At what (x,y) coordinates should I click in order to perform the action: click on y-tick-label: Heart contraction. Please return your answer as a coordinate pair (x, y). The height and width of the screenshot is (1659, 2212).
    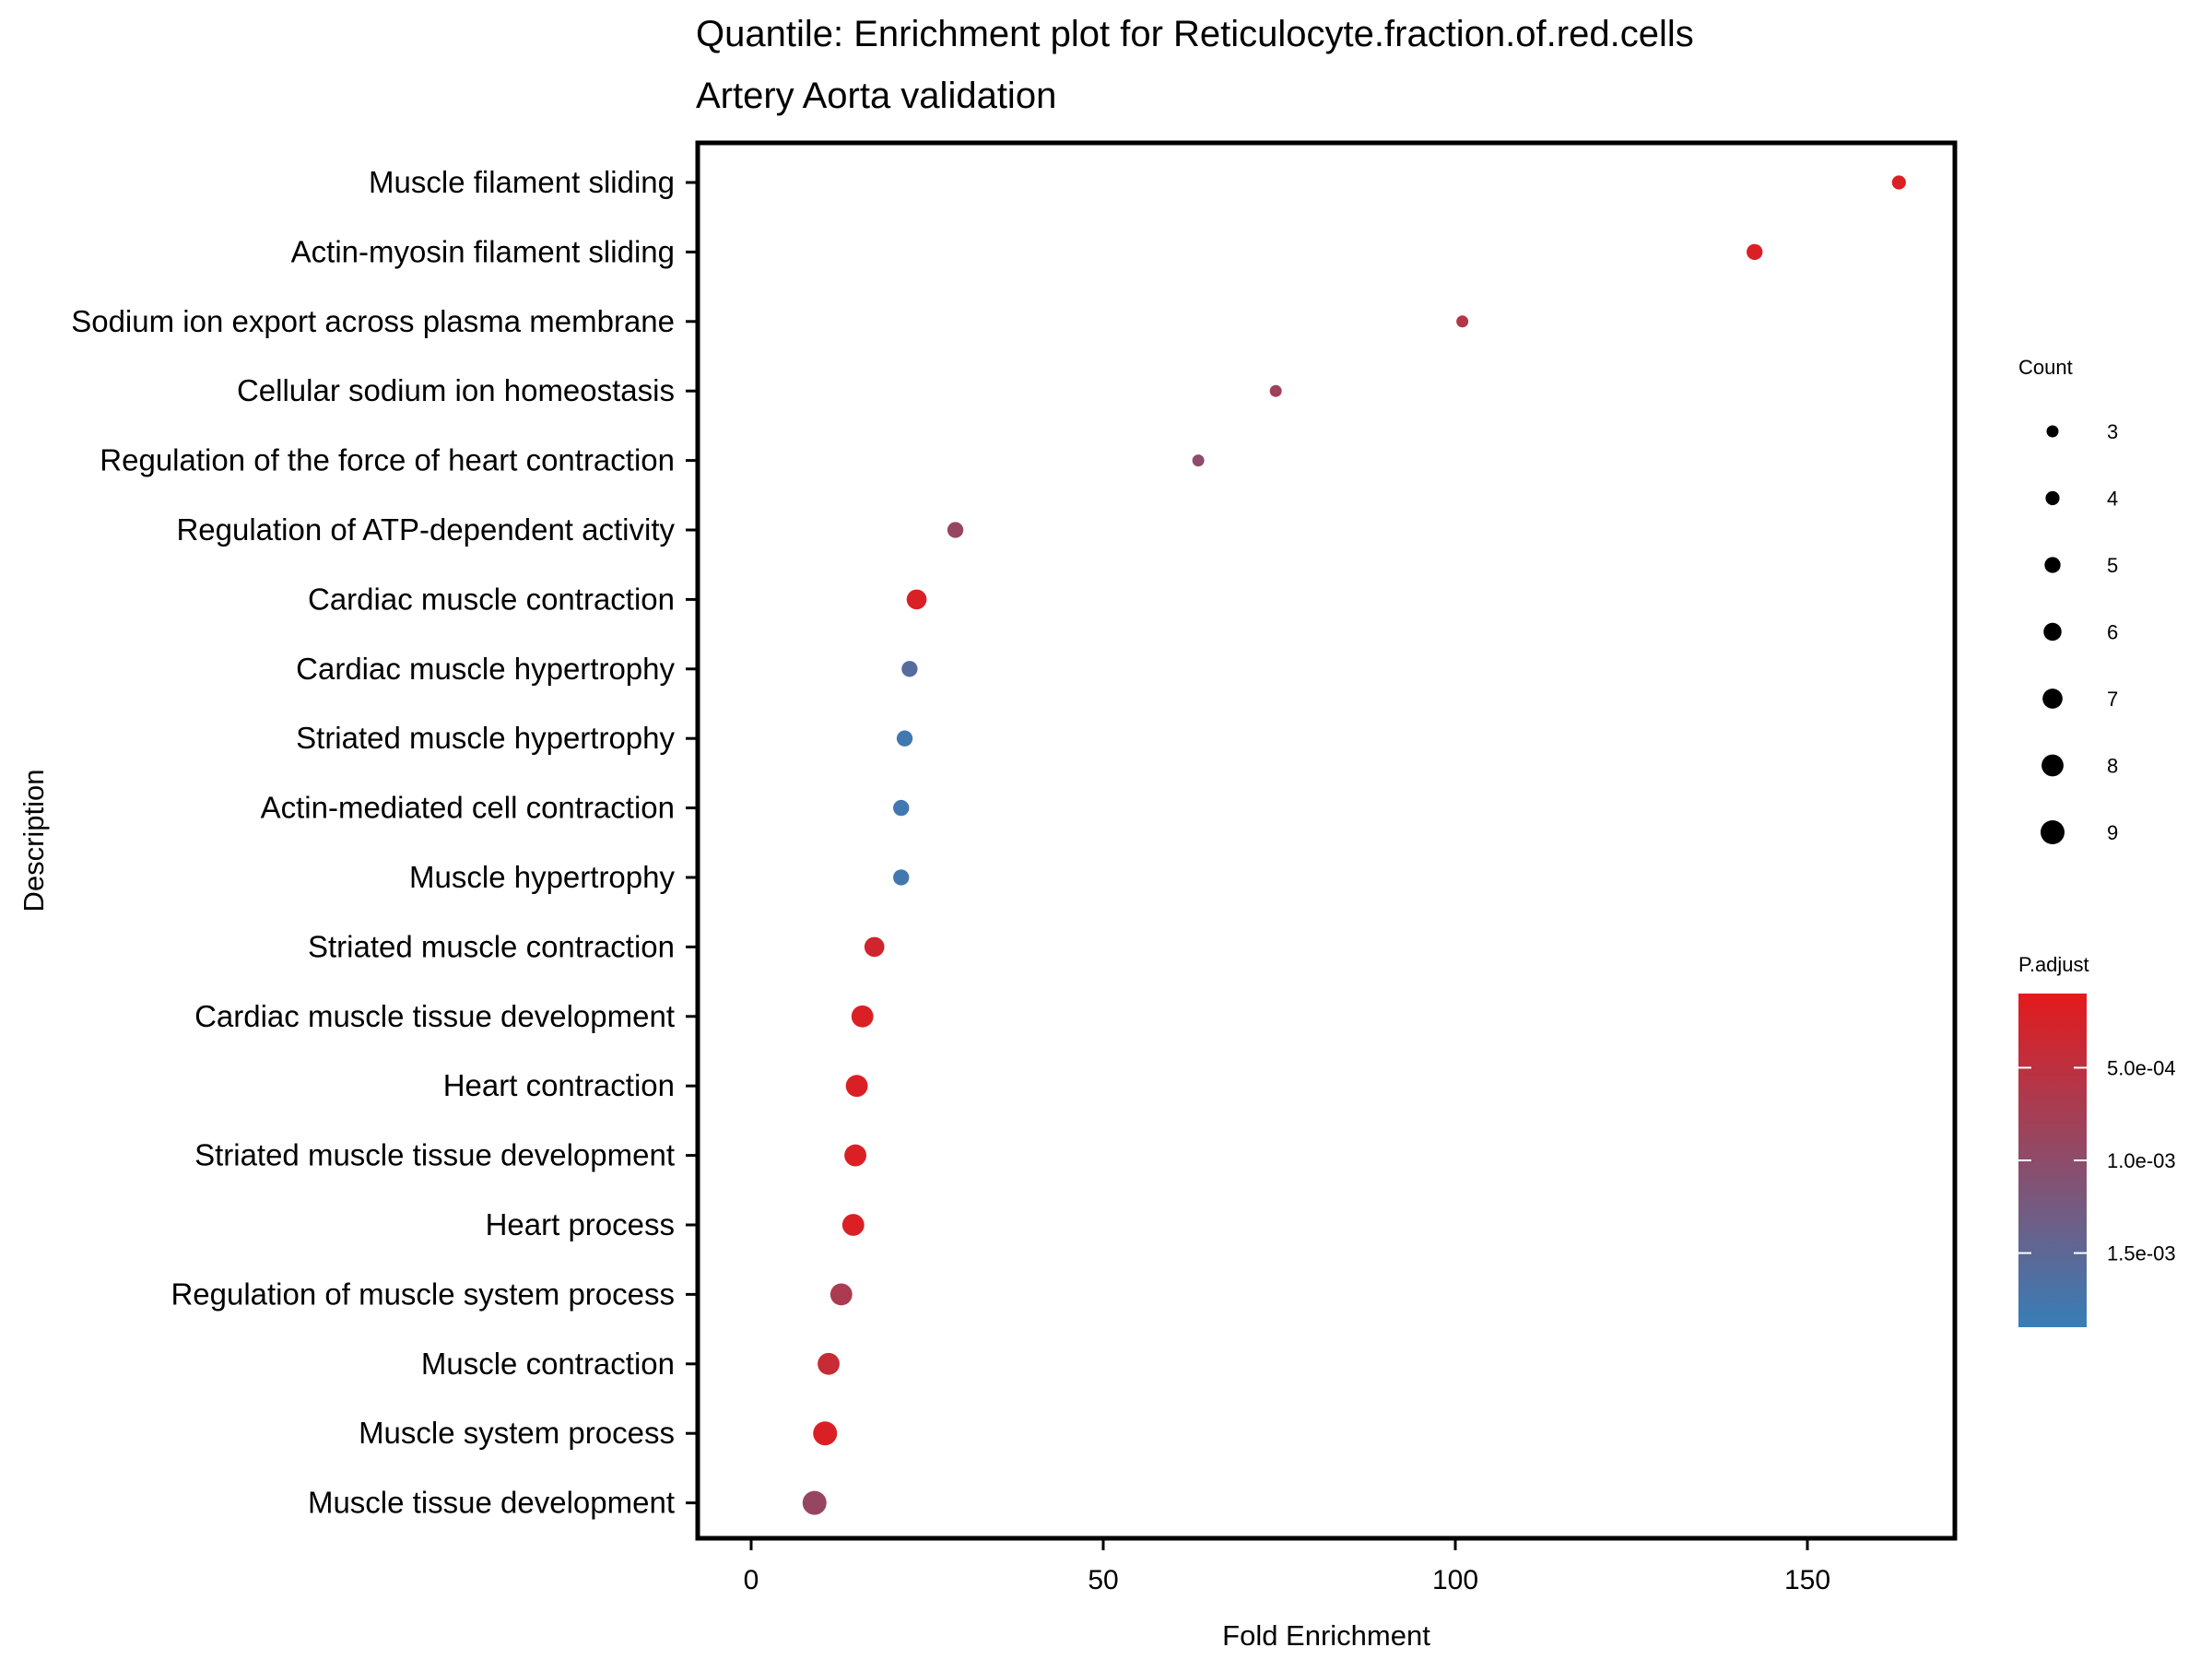
    Looking at the image, I should click on (559, 1085).